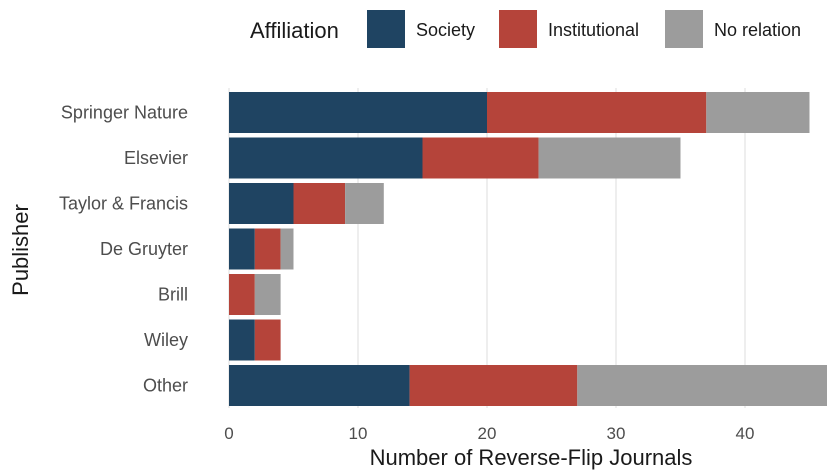 The width and height of the screenshot is (828, 471). Describe the element at coordinates (326, 158) in the screenshot. I see `bar-elsevier-society` at that location.